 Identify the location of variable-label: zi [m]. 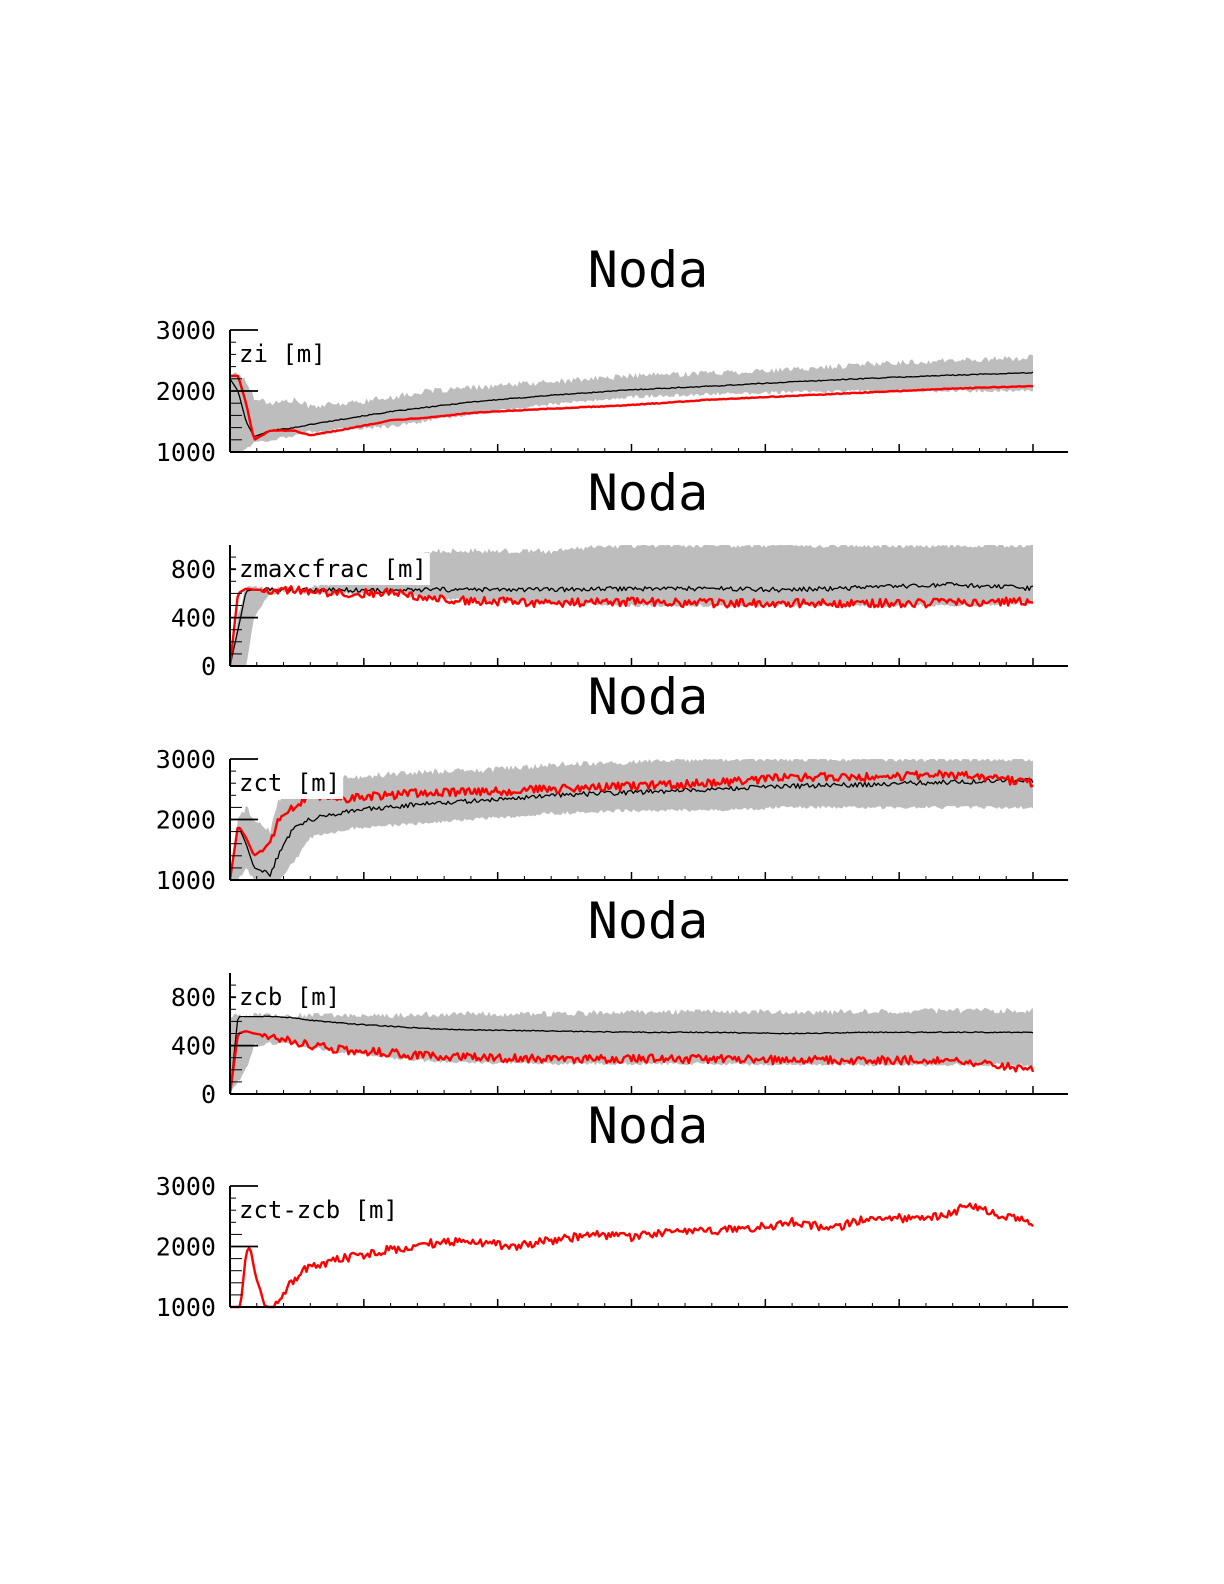
(282, 354).